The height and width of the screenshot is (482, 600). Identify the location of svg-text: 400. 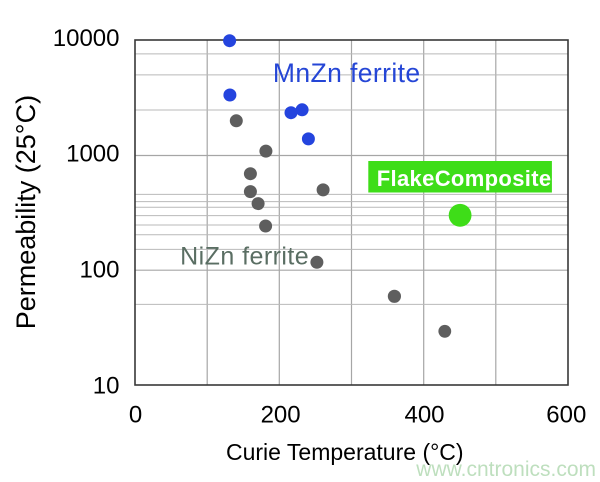
(424, 414).